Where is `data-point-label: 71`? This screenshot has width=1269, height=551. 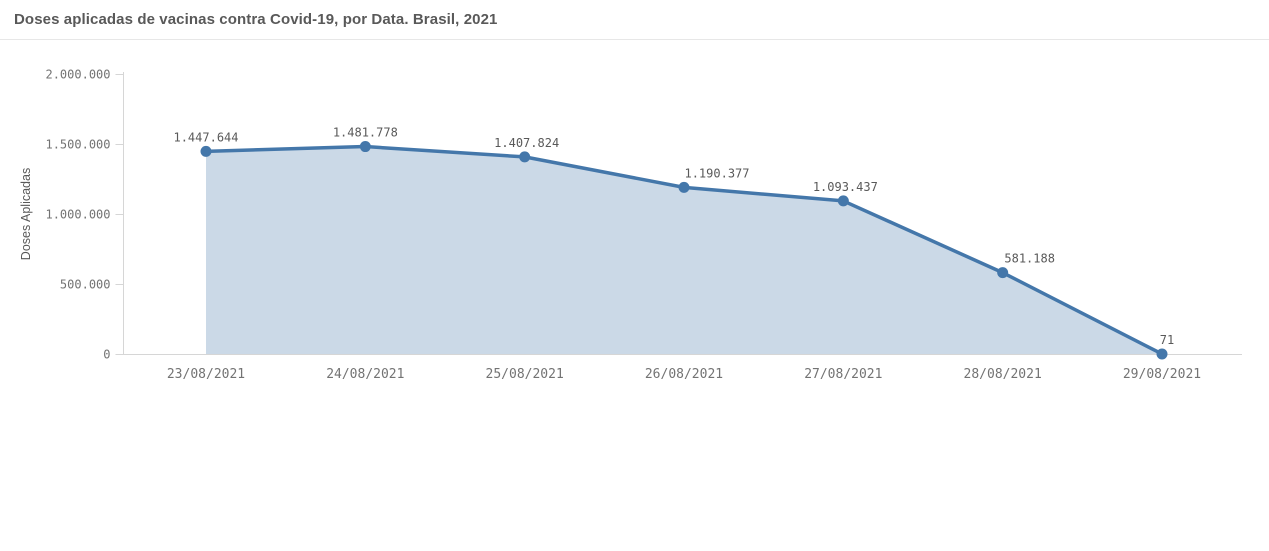
data-point-label: 71 is located at coordinates (1167, 340).